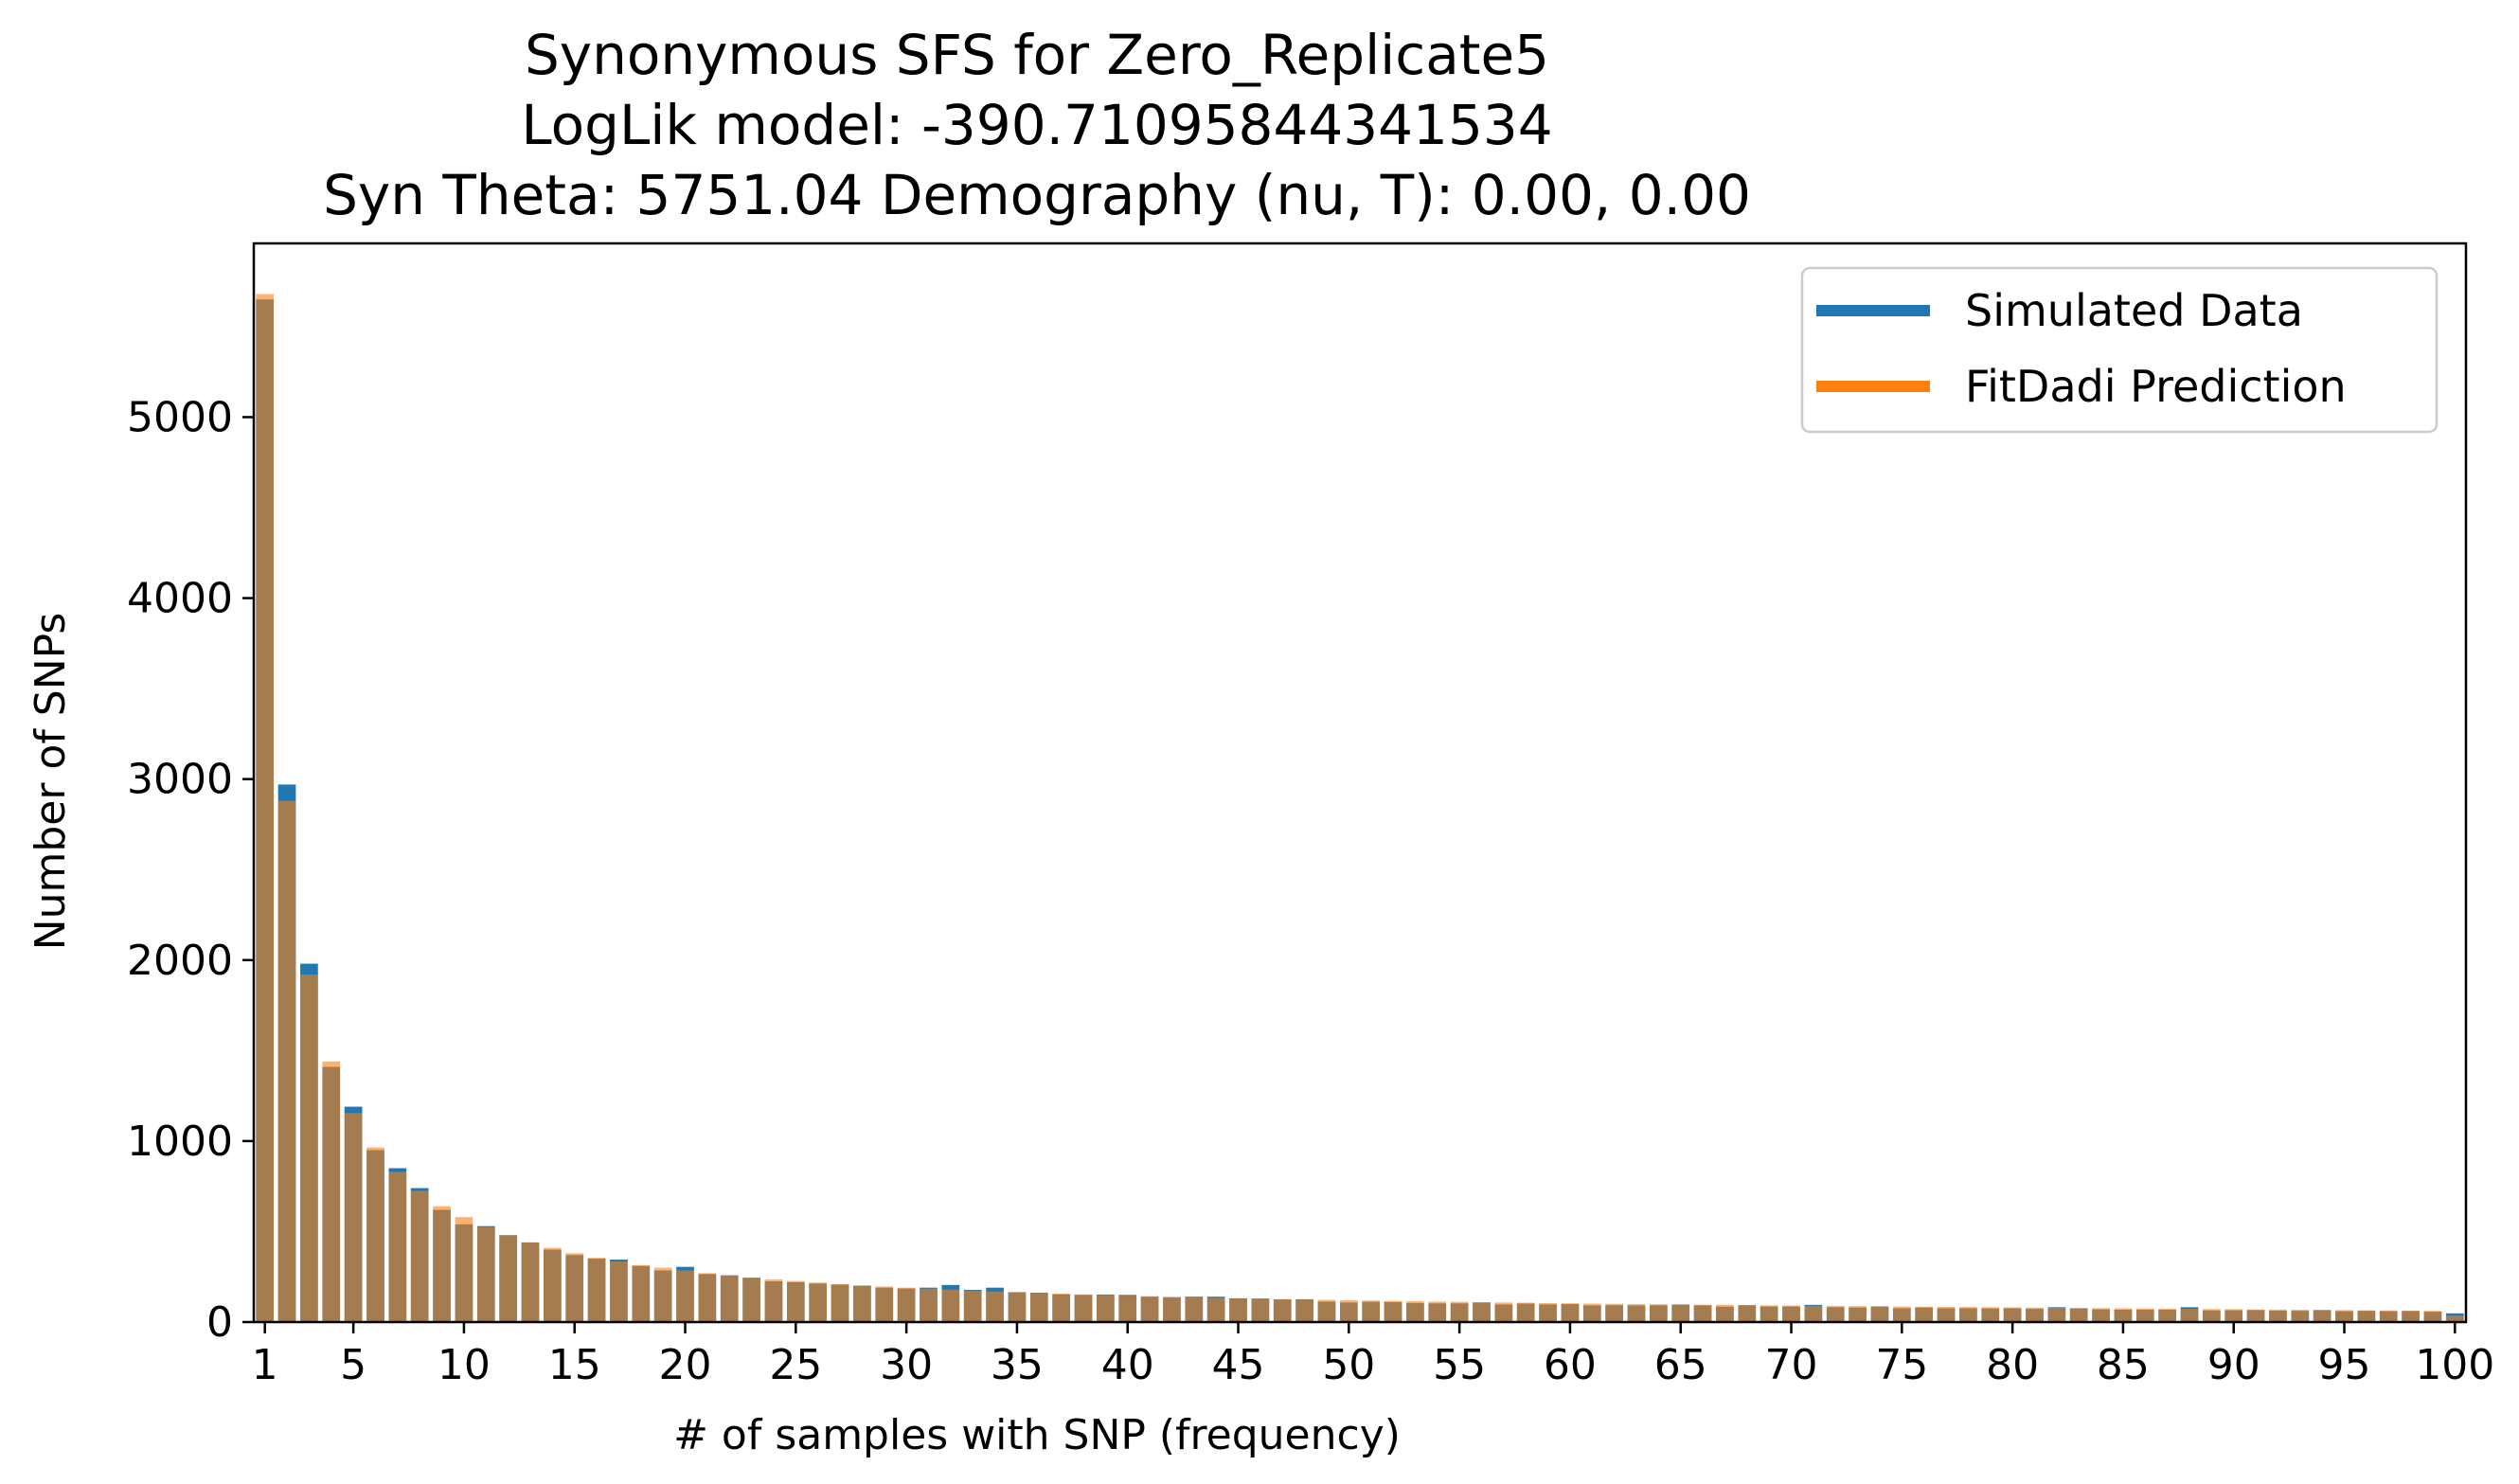  Describe the element at coordinates (1570, 1365) in the screenshot. I see `x-tick-label-60: 60` at that location.